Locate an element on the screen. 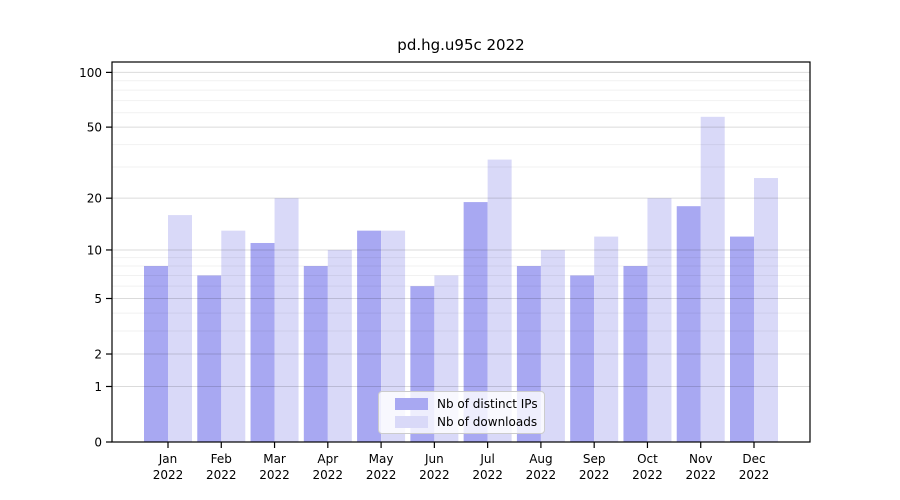  legend-label-downloads: Nb of downloads is located at coordinates (487, 421).